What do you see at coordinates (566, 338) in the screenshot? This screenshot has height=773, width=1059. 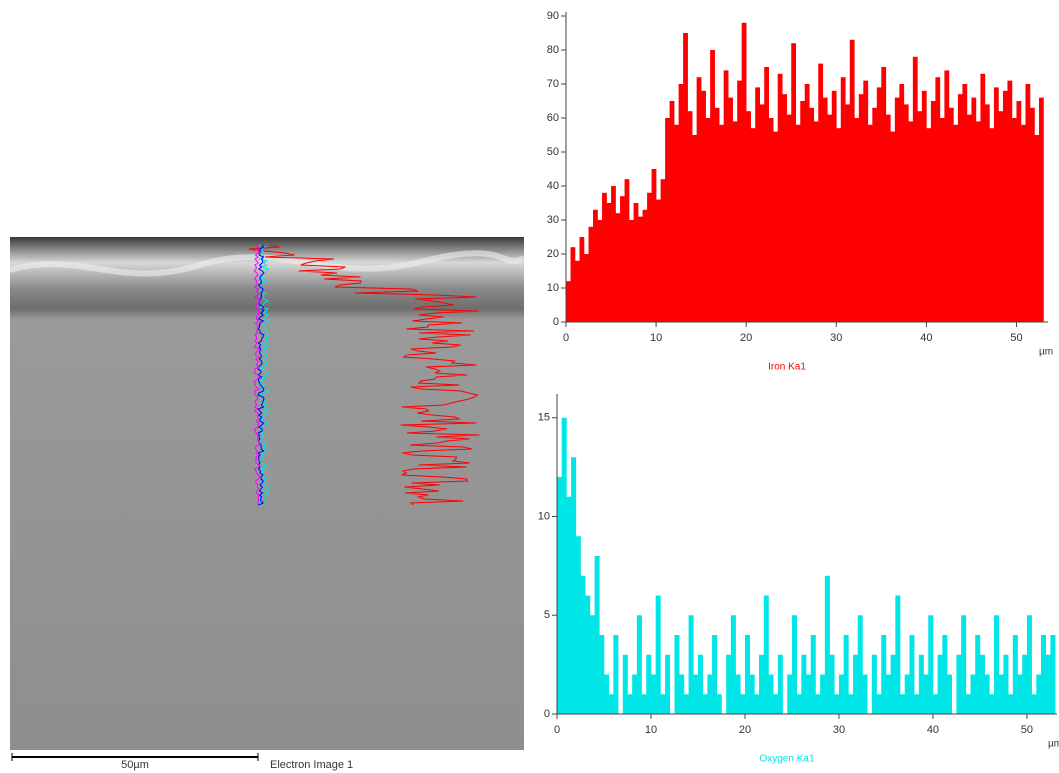 I see `x-tick-label: 0` at bounding box center [566, 338].